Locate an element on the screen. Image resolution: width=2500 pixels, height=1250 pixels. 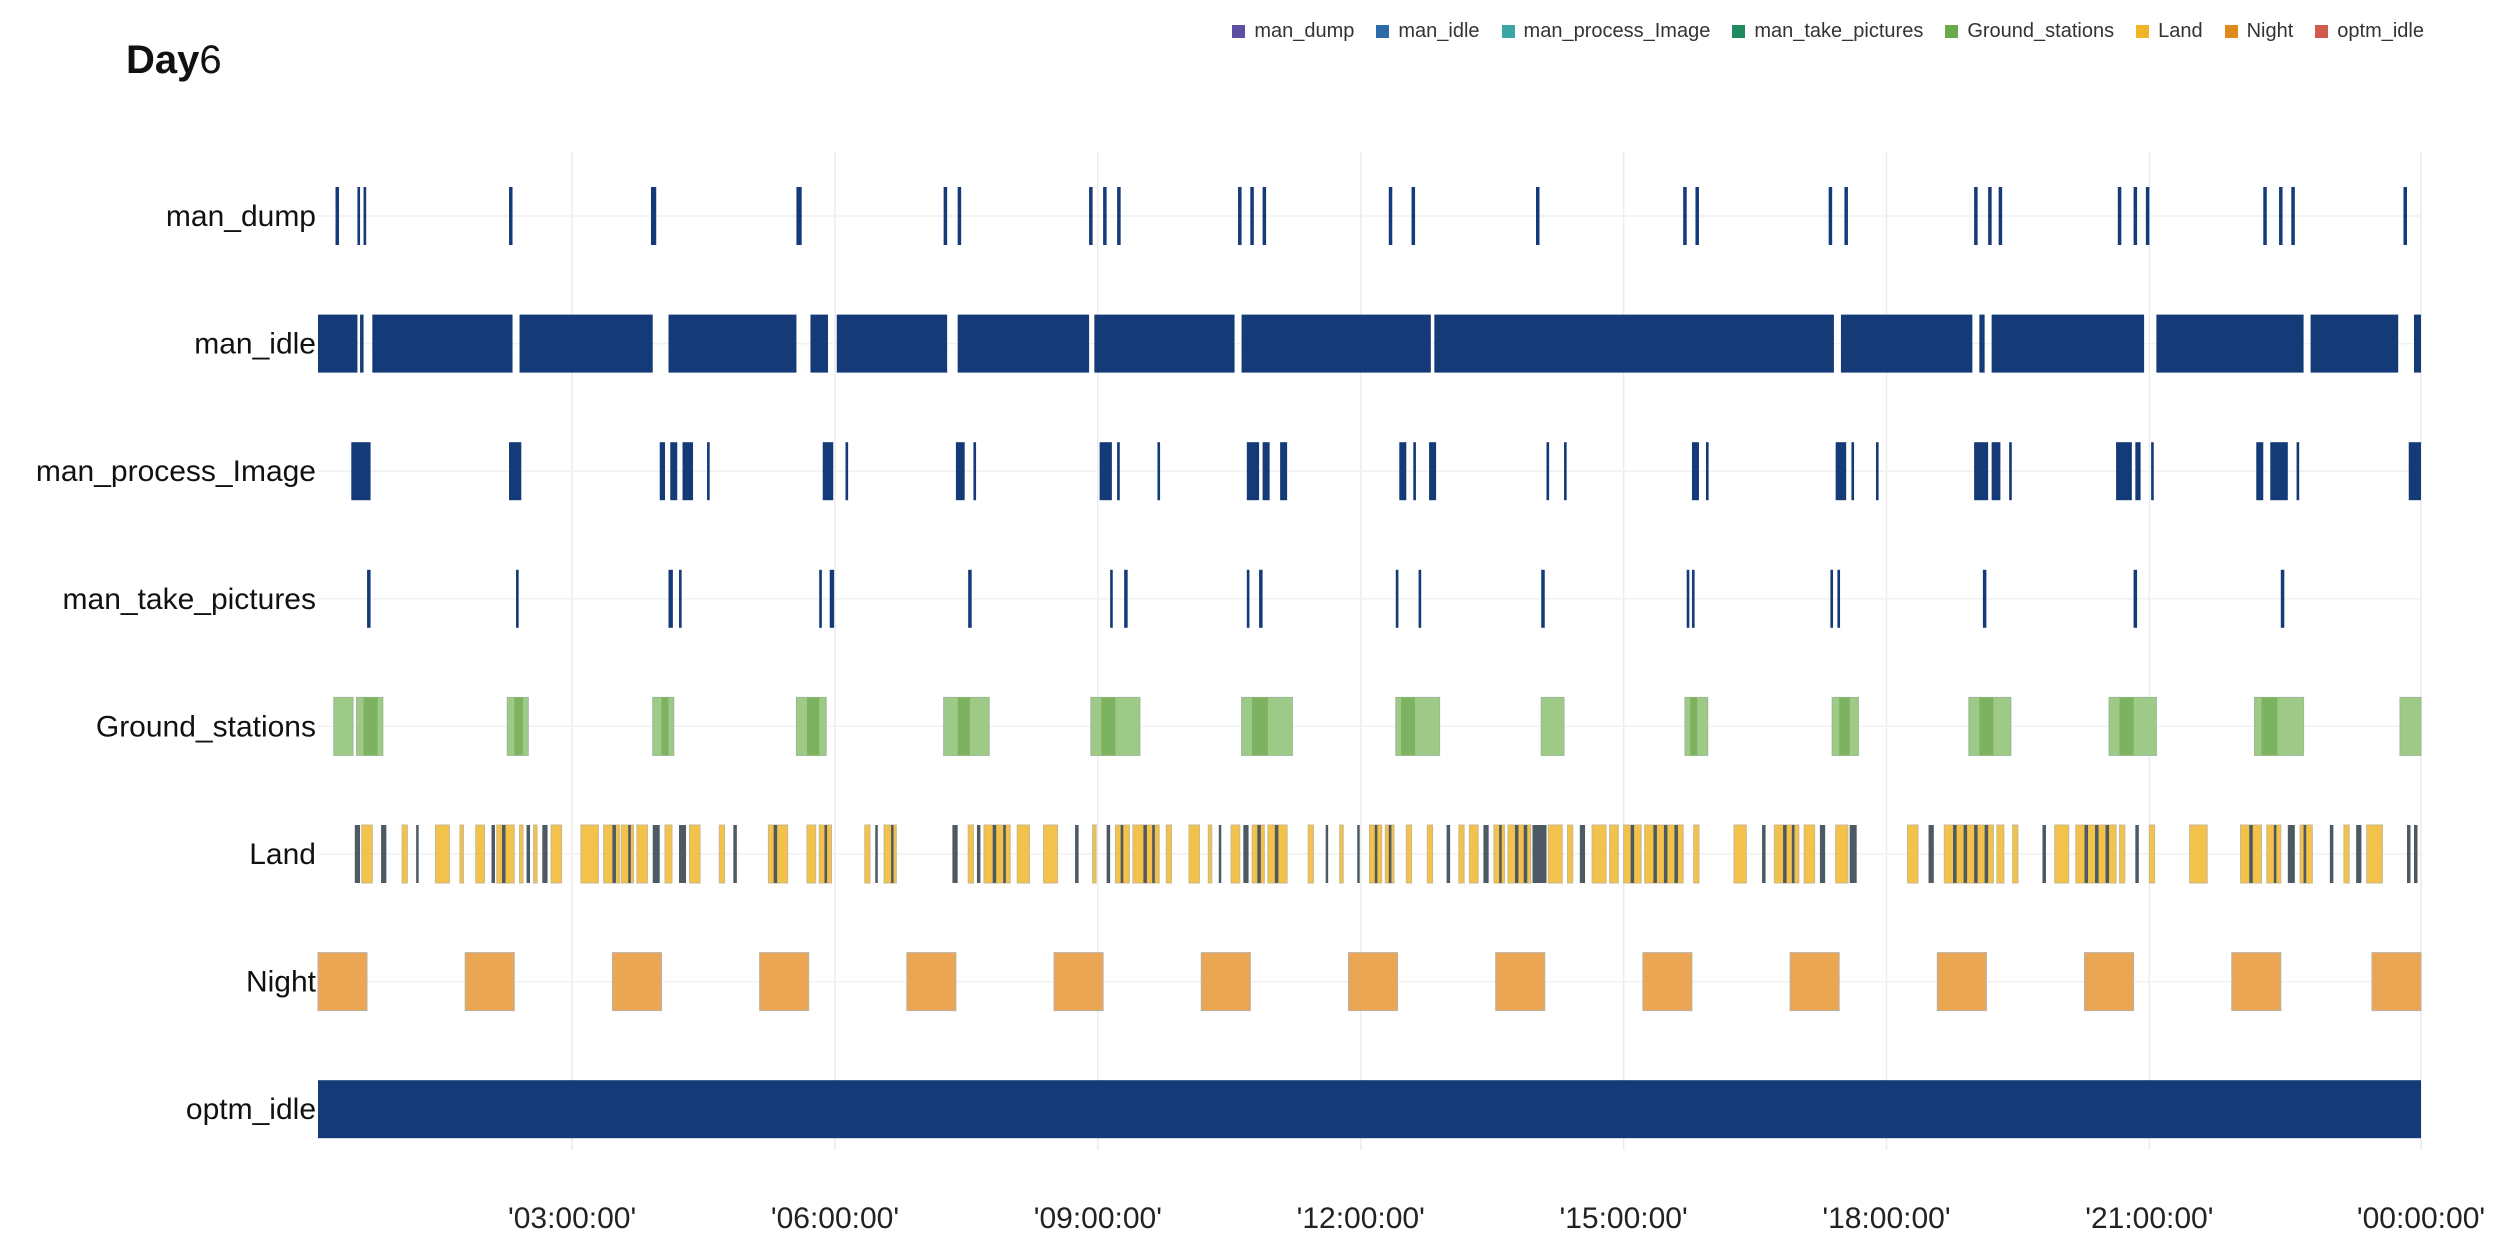
legend-label: Land is located at coordinates (2180, 31).